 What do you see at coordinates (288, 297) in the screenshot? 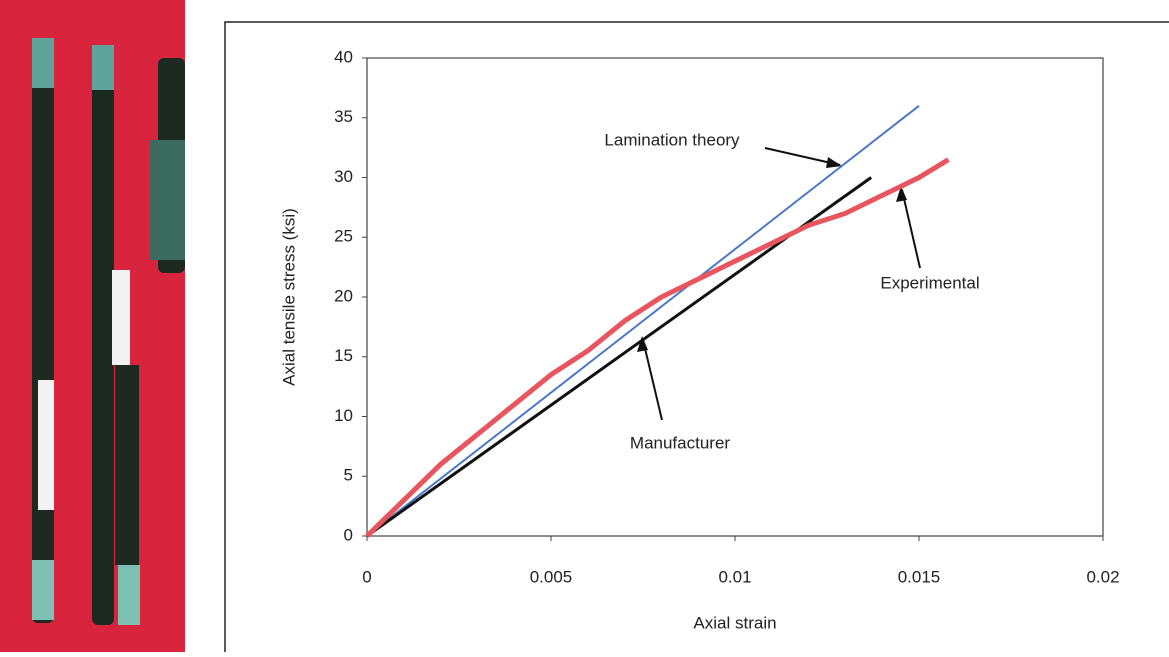
I see `y-axis-title: Axial tensile stress (ksi)` at bounding box center [288, 297].